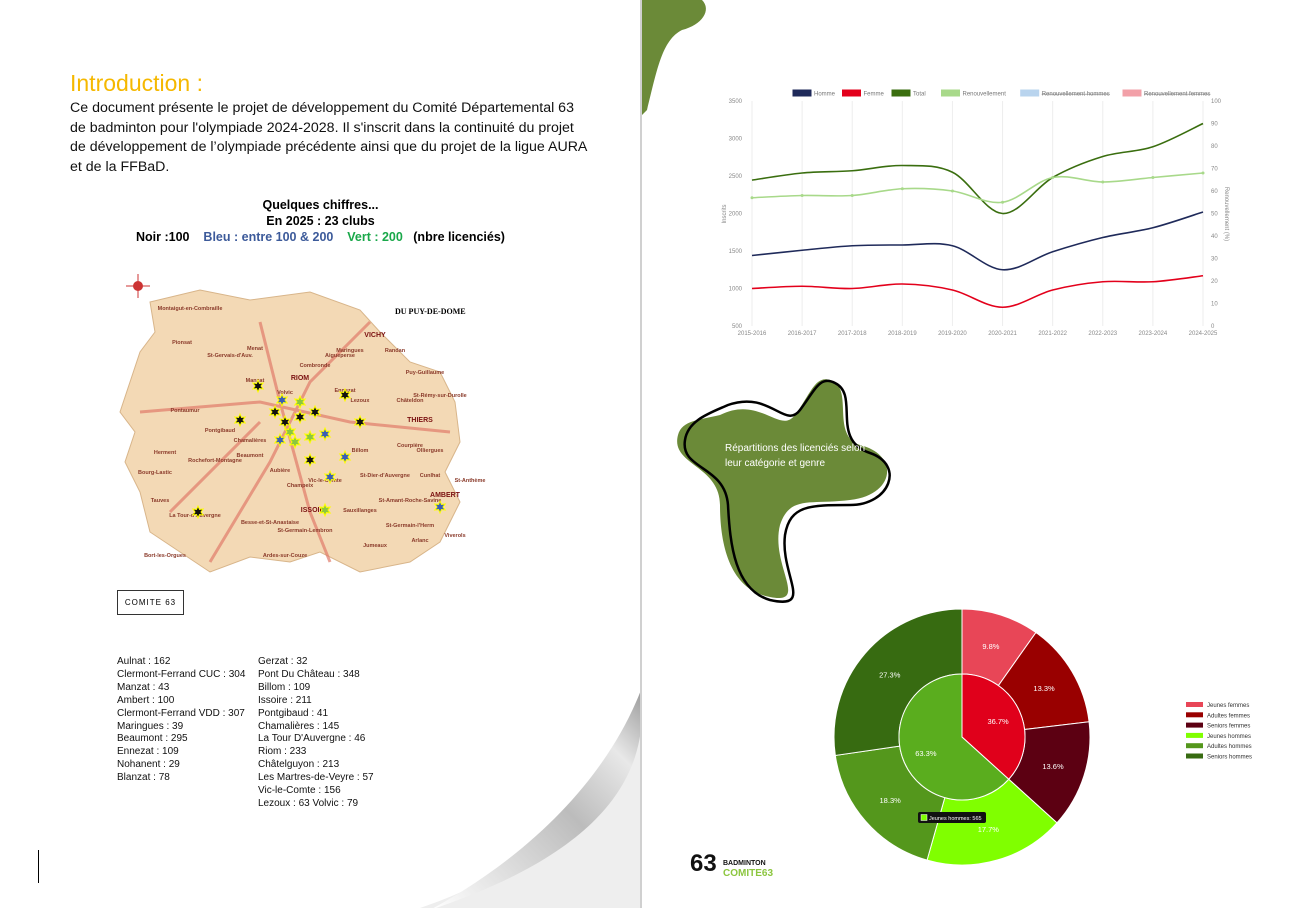  Describe the element at coordinates (737, 327) in the screenshot. I see `y-tick-label: 500` at that location.